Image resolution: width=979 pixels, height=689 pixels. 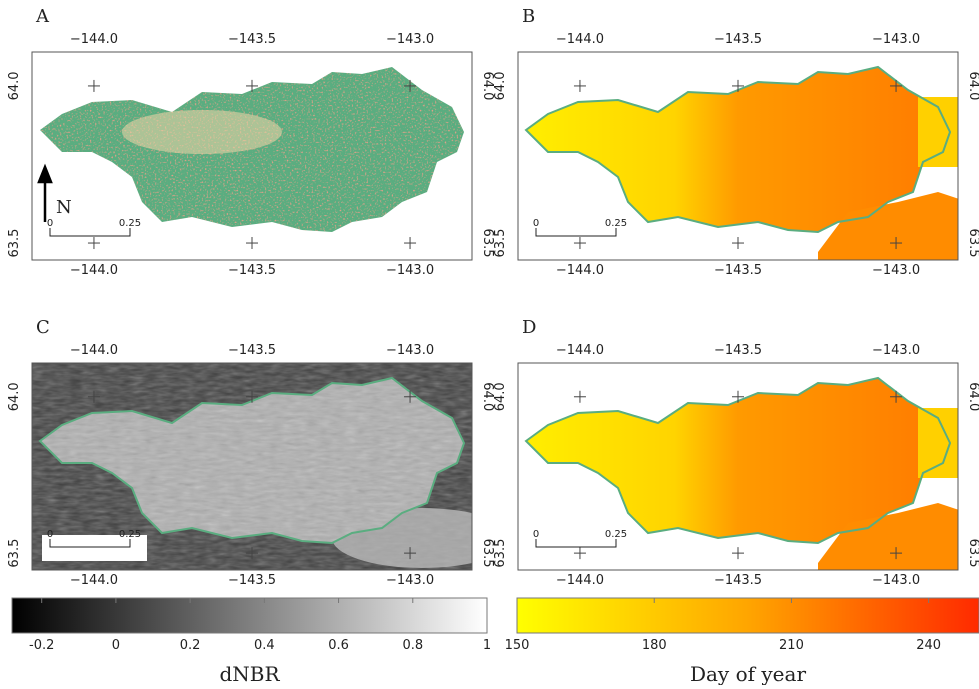 What do you see at coordinates (748, 673) in the screenshot?
I see `colorbar-title: Day of year` at bounding box center [748, 673].